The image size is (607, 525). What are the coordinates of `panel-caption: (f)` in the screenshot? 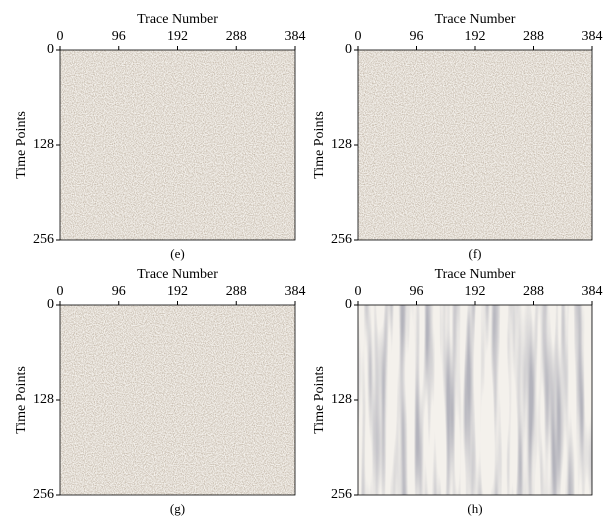 It's located at (475, 253).